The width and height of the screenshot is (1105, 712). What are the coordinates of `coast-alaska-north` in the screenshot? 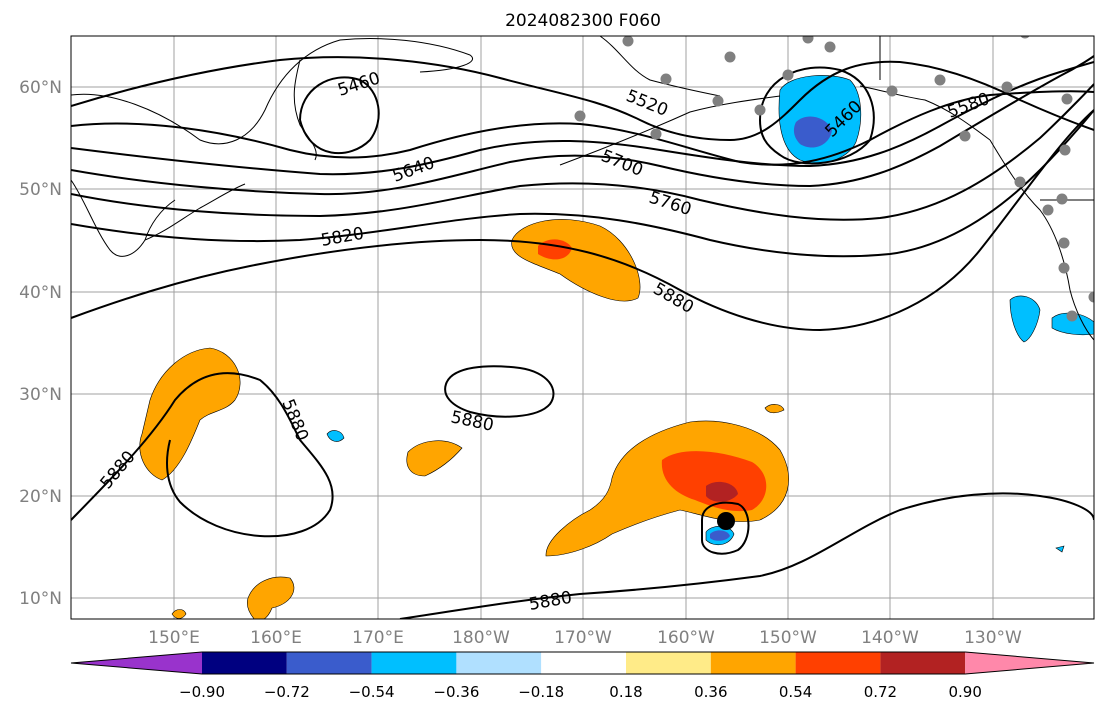 It's located at (660, 66).